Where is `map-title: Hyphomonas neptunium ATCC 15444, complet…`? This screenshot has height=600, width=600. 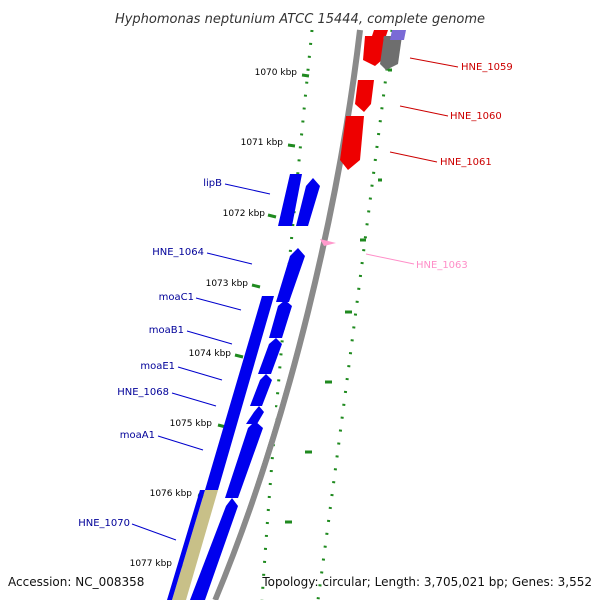 map-title: Hyphomonas neptunium ATCC 15444, complet… is located at coordinates (300, 19).